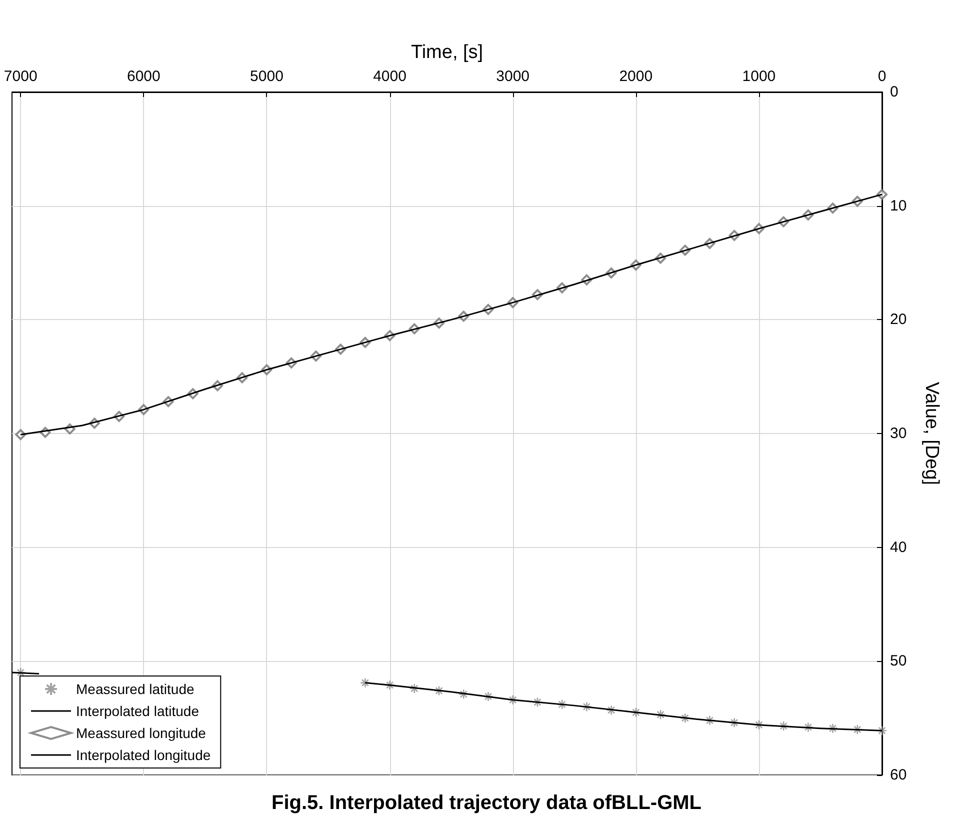 This screenshot has height=826, width=973. I want to click on y-tick-label: 10, so click(898, 205).